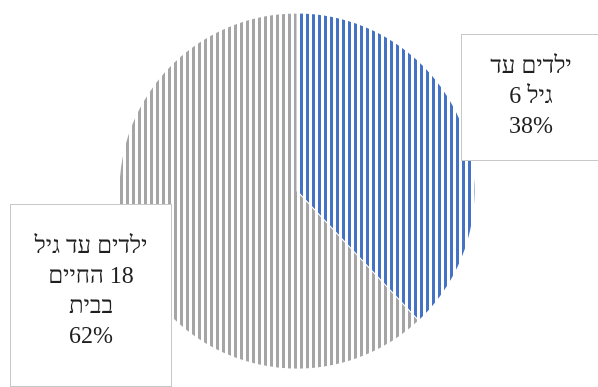 This screenshot has height=387, width=598. Describe the element at coordinates (91, 336) in the screenshot. I see `data-label-value: 62%` at that location.